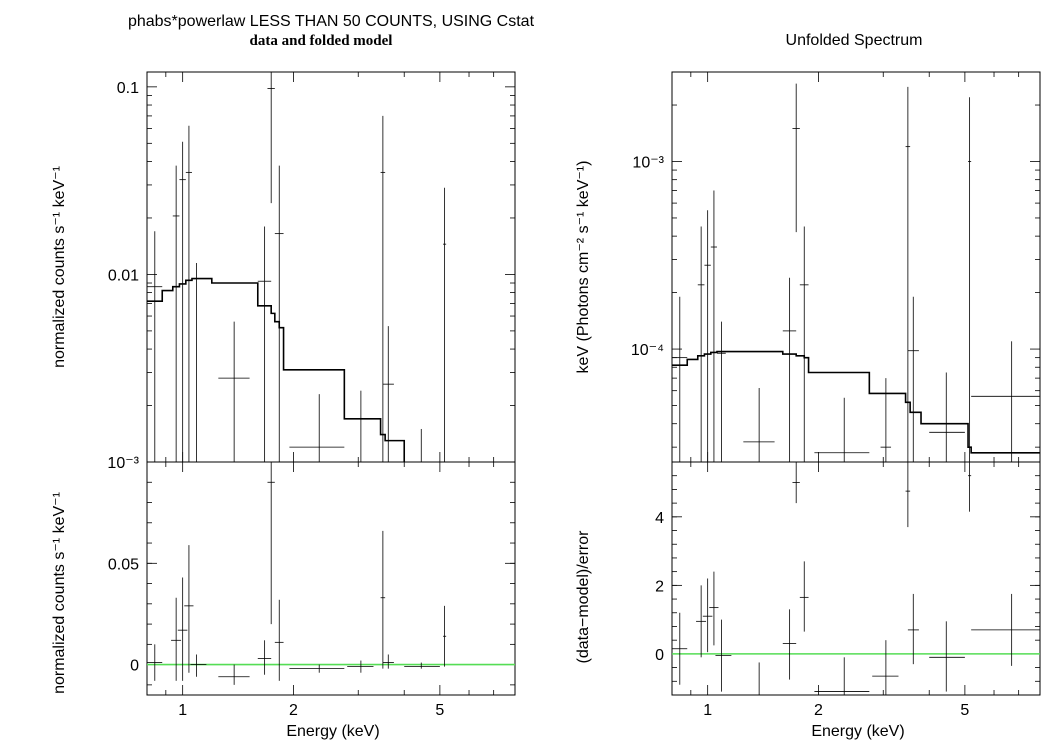 The width and height of the screenshot is (1042, 740). Describe the element at coordinates (857, 731) in the screenshot. I see `right-x-axis-label: Energy (keV)` at that location.